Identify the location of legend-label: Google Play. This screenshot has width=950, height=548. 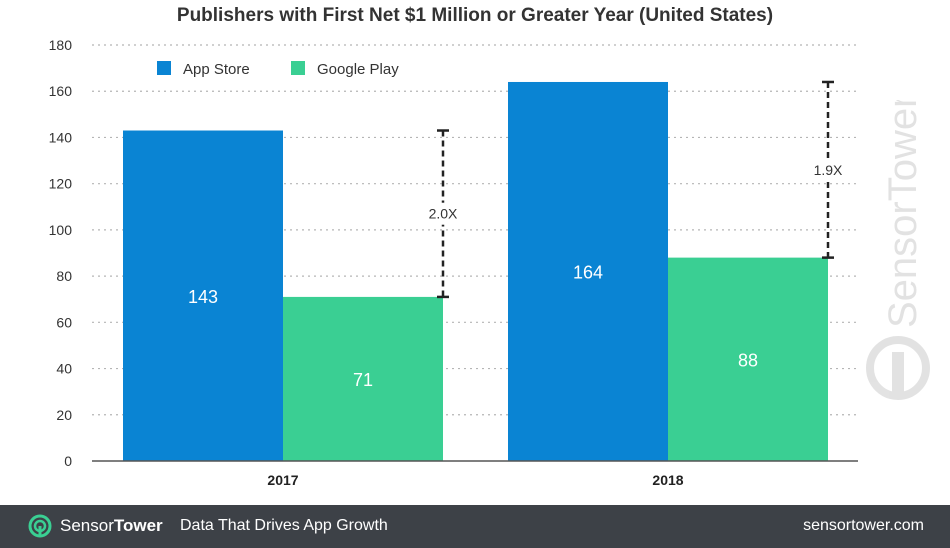
(358, 69).